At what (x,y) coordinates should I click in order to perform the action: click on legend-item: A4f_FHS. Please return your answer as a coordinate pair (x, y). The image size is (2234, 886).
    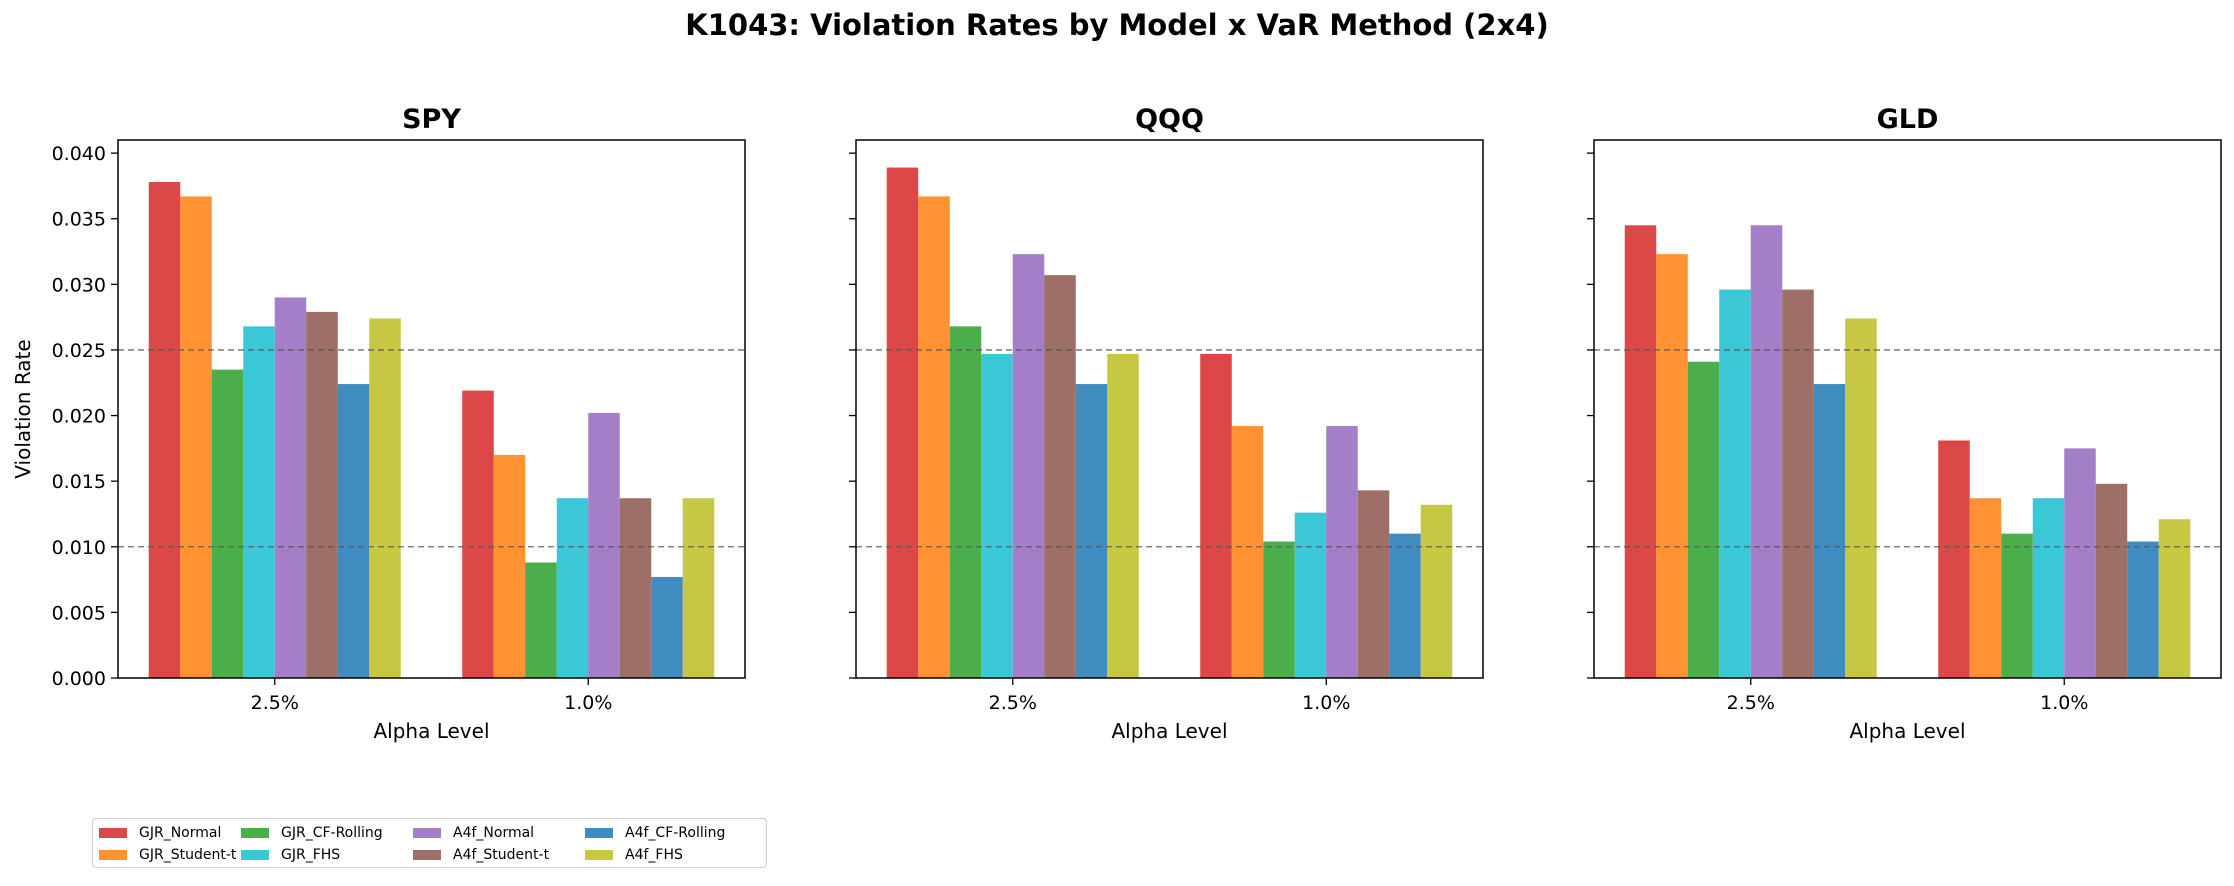
    Looking at the image, I should click on (670, 855).